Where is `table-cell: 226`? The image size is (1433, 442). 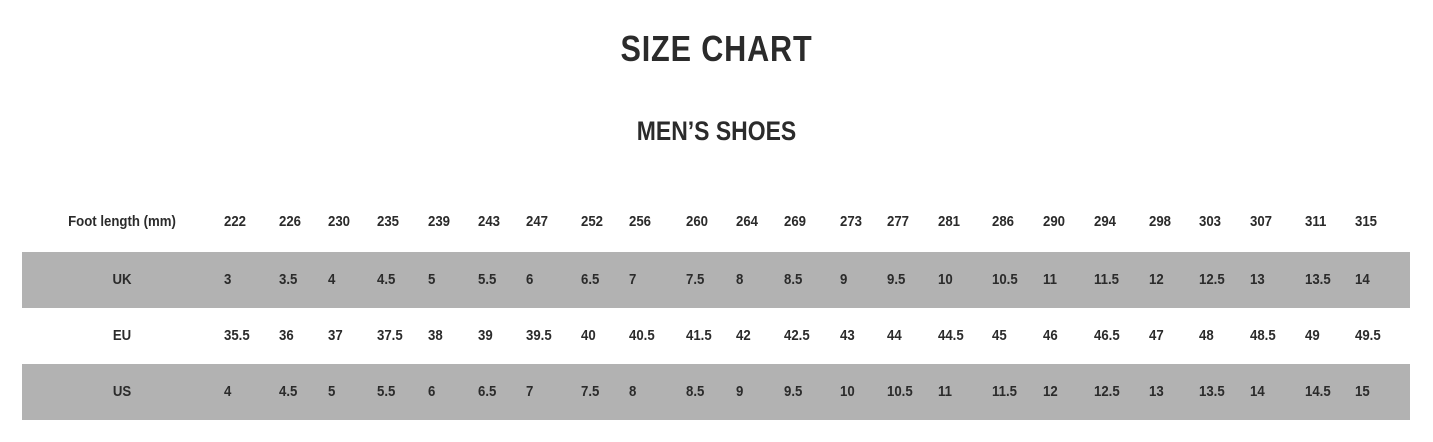
table-cell: 226 is located at coordinates (290, 221).